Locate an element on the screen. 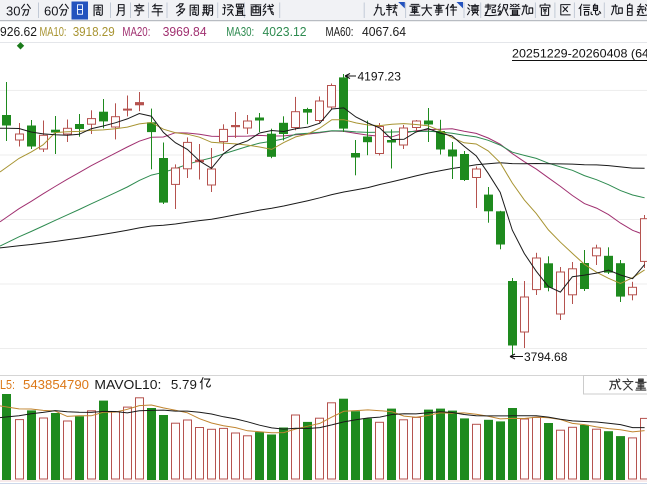 This screenshot has width=647, height=485. svg-text: L5: is located at coordinates (7, 385).